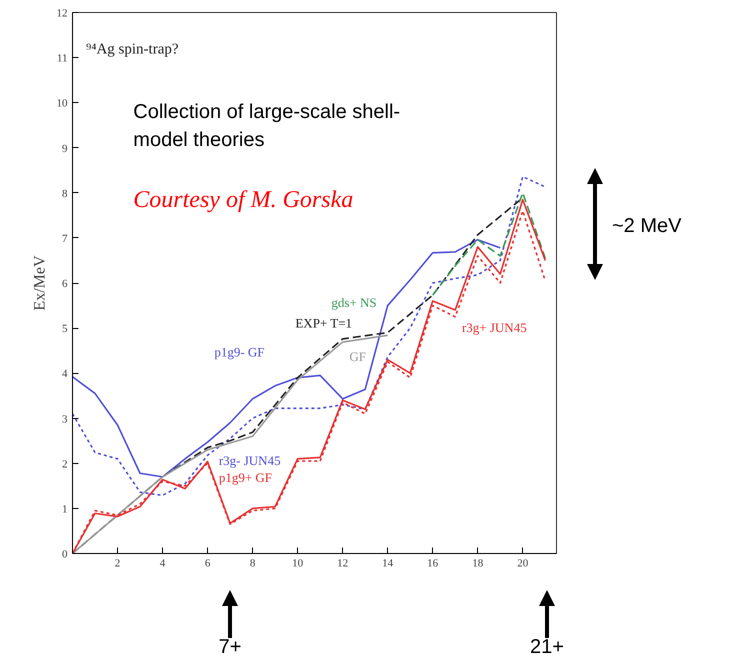 Image resolution: width=731 pixels, height=671 pixels. I want to click on y-tick-label: 2, so click(65, 464).